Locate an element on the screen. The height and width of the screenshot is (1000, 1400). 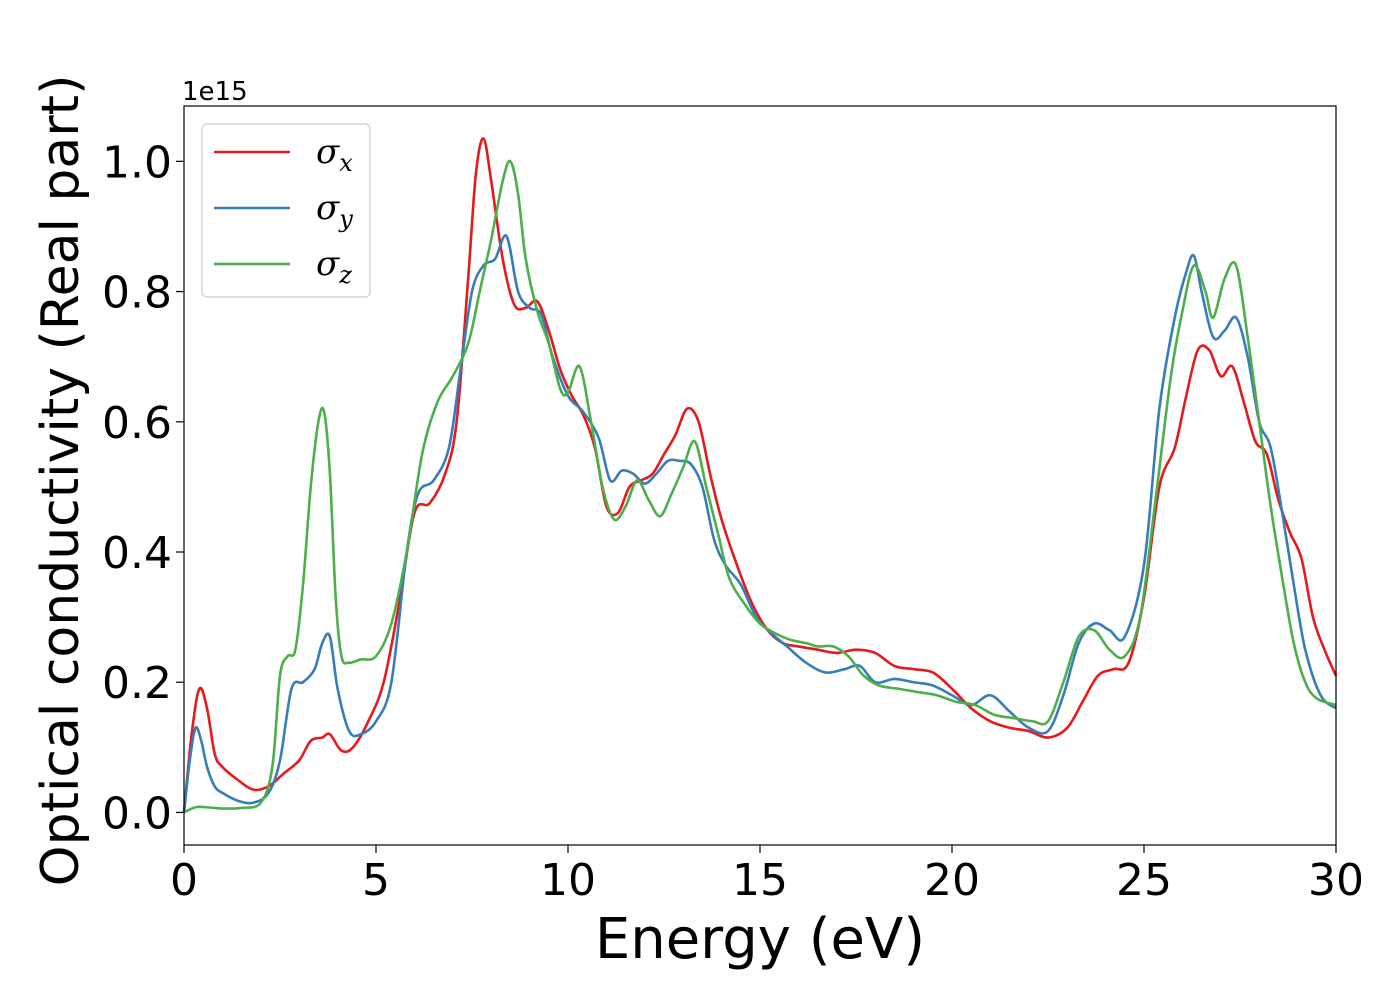
x-tick-label: 20 is located at coordinates (952, 880).